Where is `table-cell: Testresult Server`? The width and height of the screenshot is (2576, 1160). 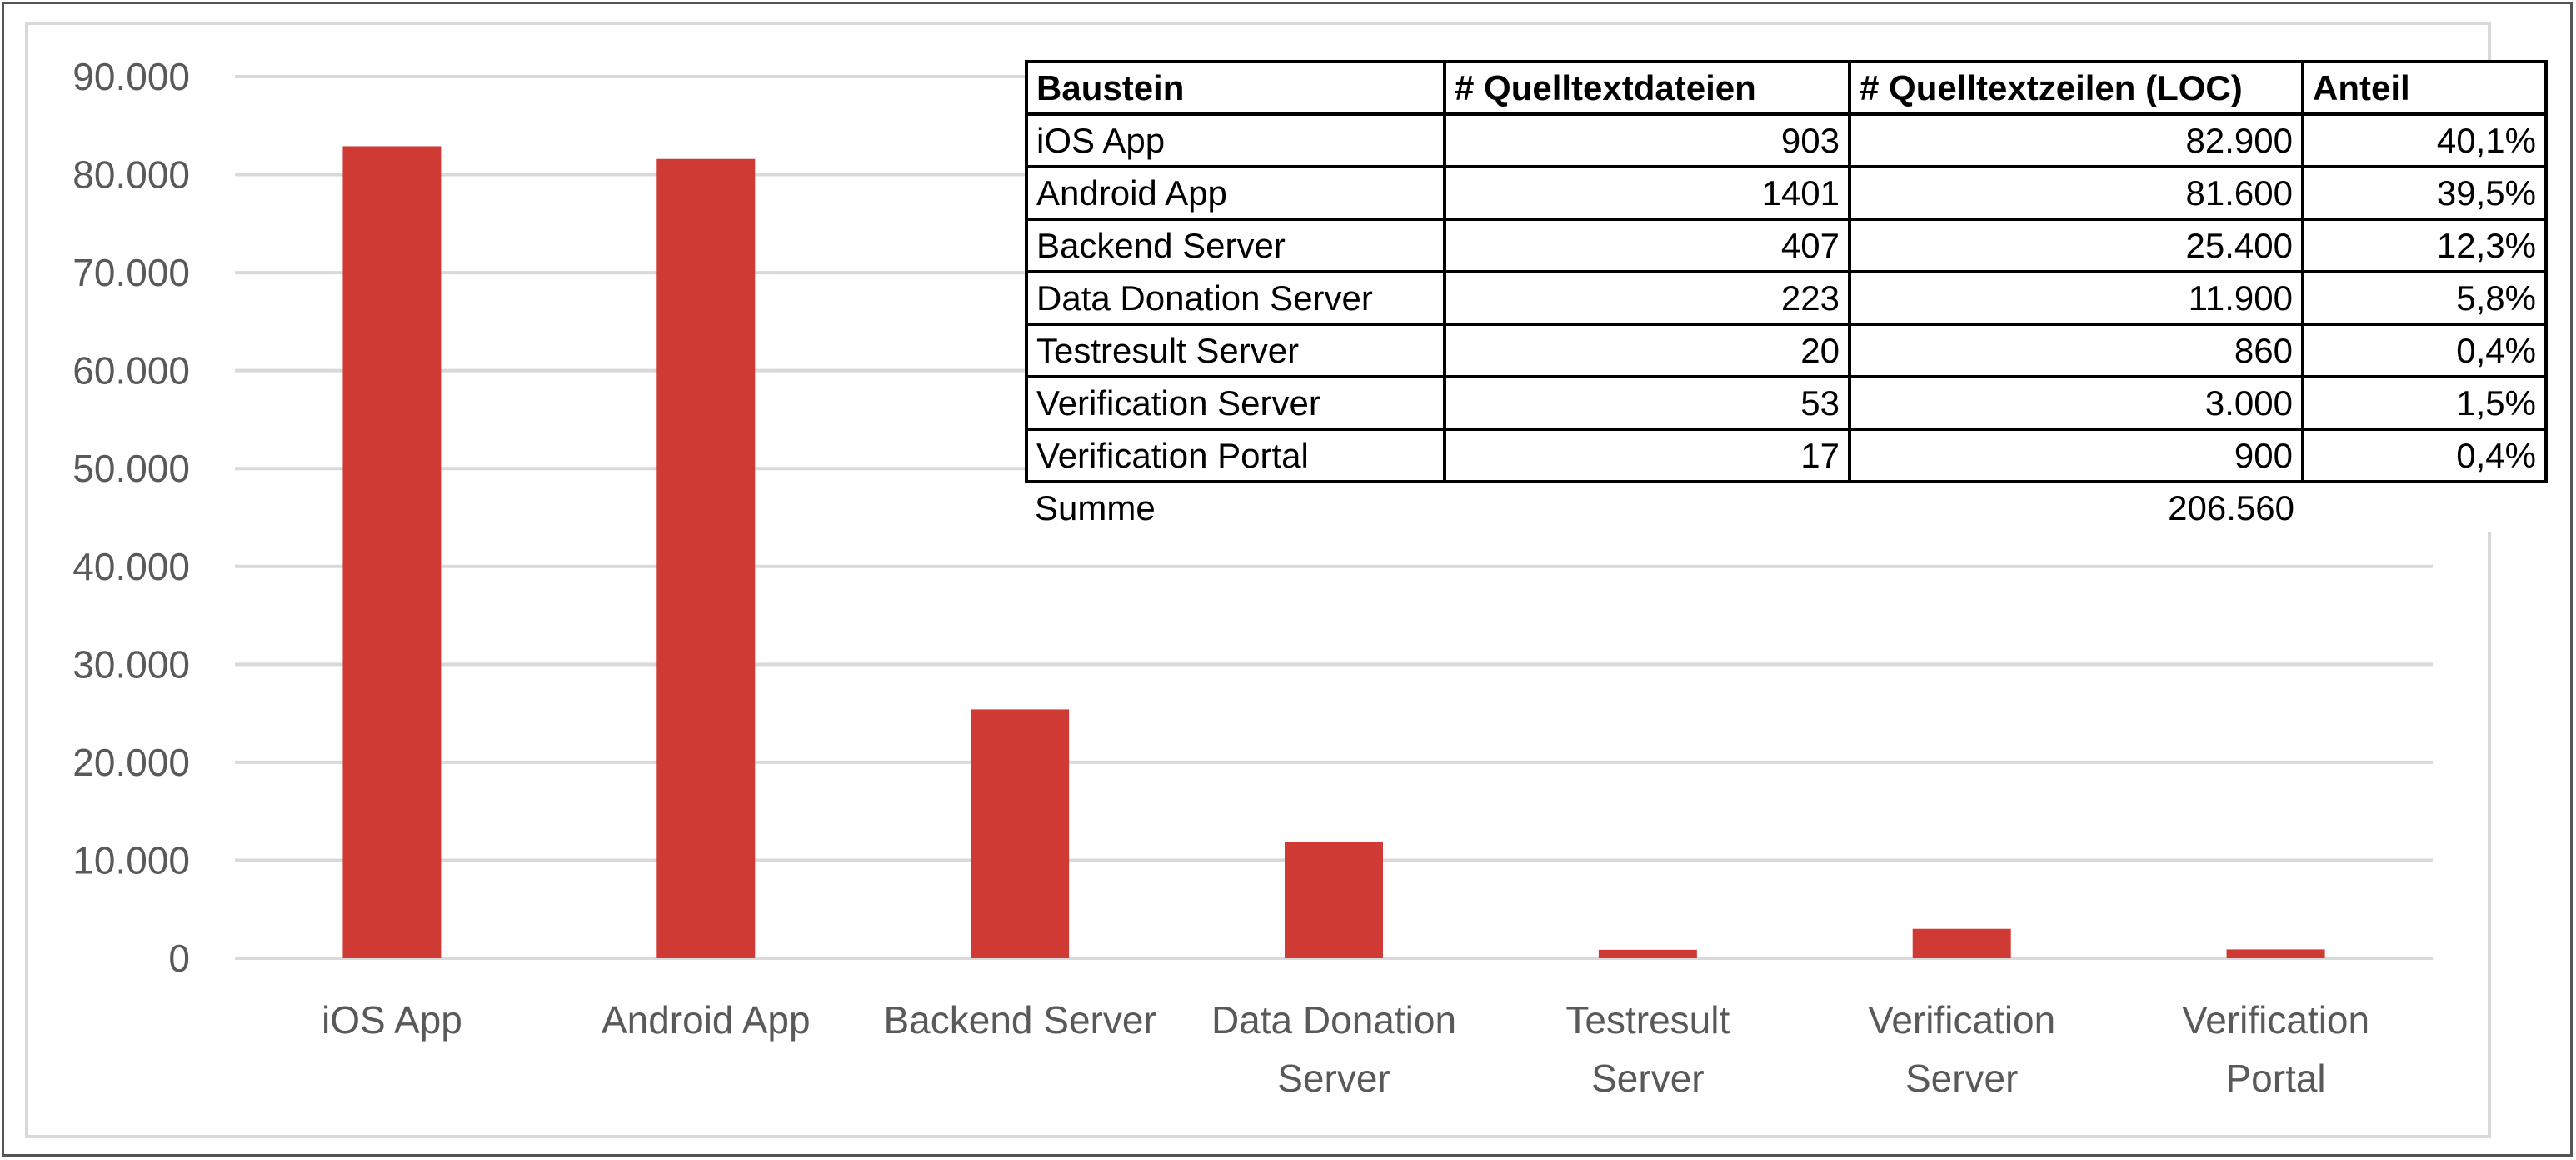 table-cell: Testresult Server is located at coordinates (1235, 350).